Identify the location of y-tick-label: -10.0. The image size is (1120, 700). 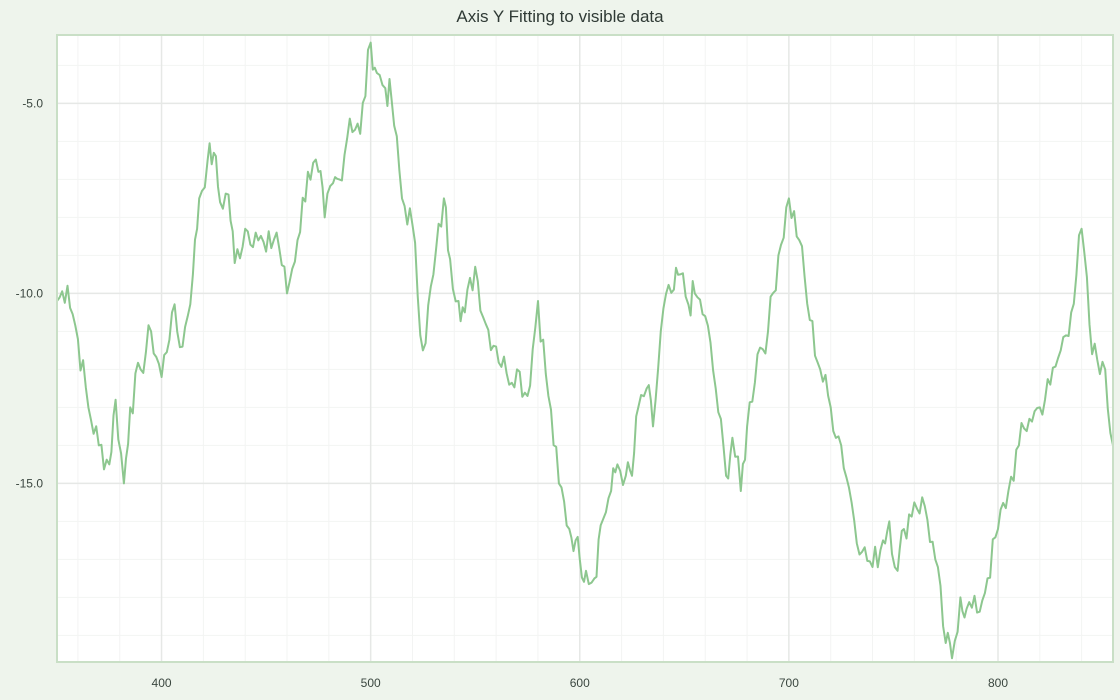
(30, 293).